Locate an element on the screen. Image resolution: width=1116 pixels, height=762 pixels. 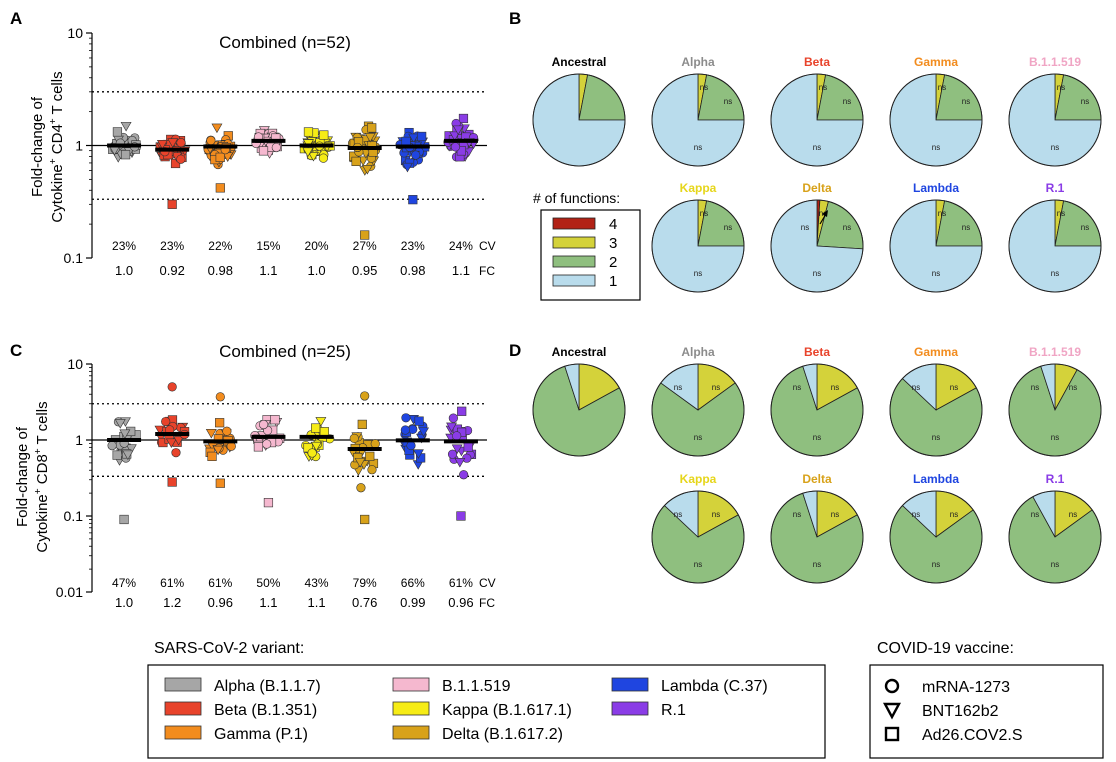
panel-letter-d: D is located at coordinates (515, 350).